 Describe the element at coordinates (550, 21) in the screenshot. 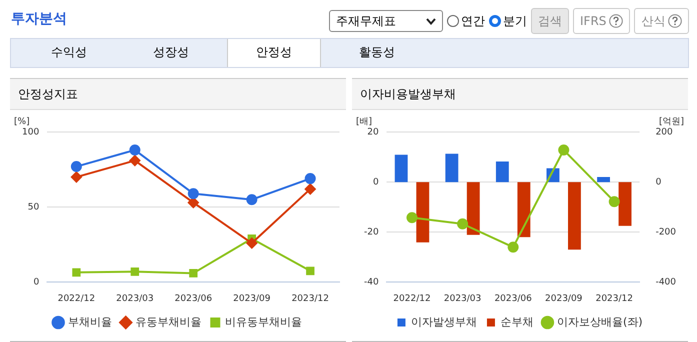

I see `text: 검색` at that location.